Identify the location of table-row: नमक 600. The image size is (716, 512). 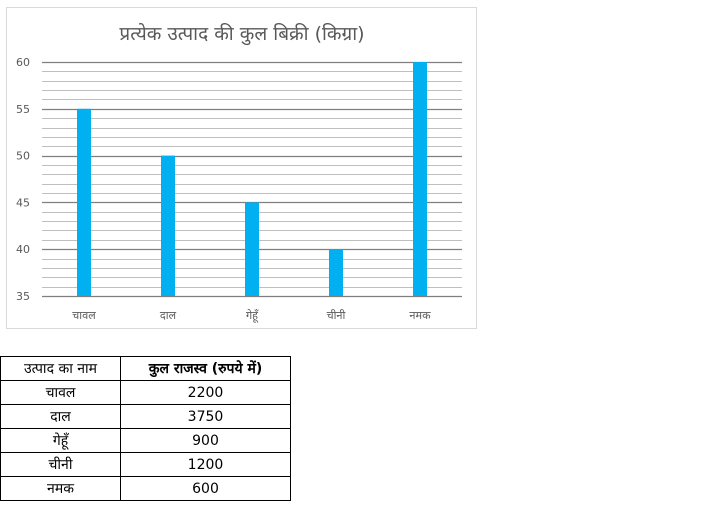
(145, 488).